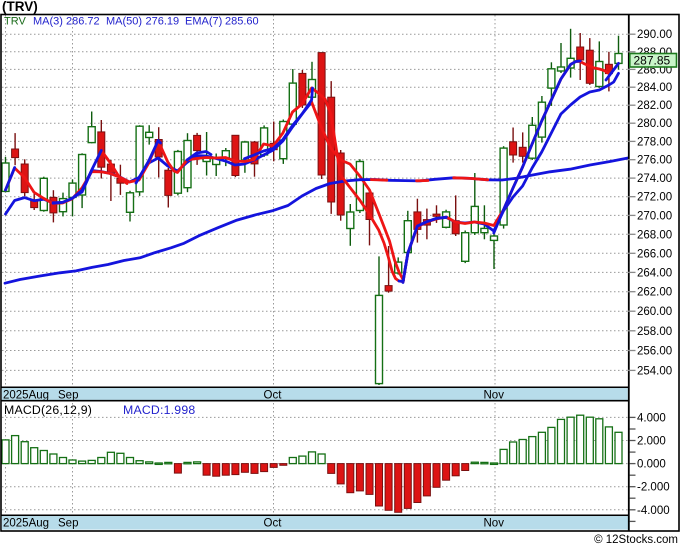  What do you see at coordinates (124, 22) in the screenshot?
I see `svg-text: MA(50)` at bounding box center [124, 22].